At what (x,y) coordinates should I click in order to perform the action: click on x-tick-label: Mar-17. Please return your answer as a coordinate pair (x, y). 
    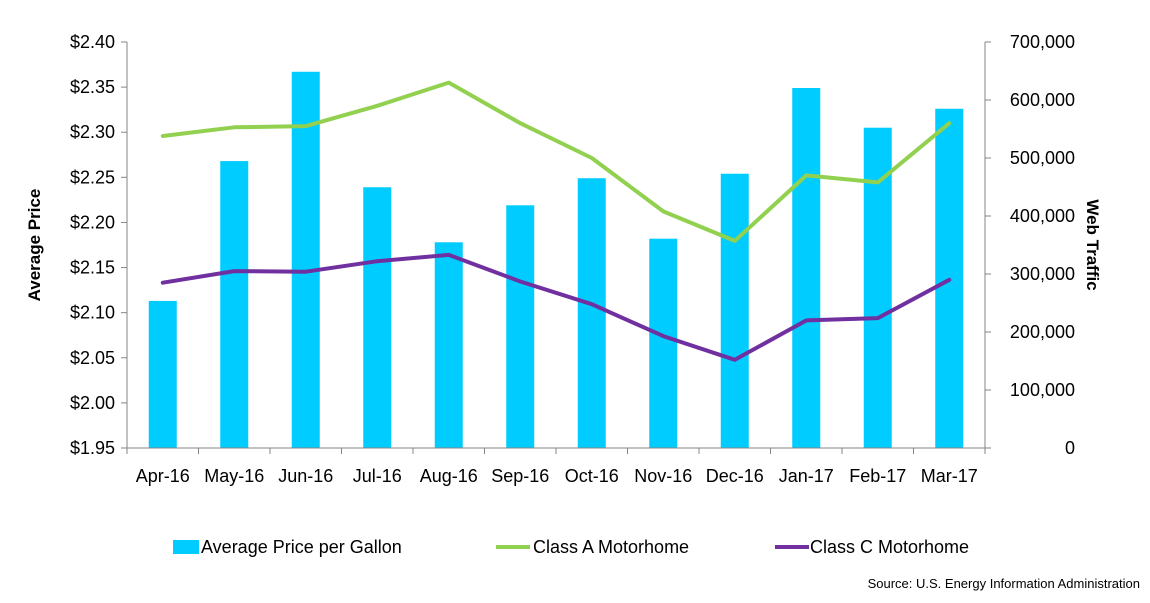
    Looking at the image, I should click on (949, 476).